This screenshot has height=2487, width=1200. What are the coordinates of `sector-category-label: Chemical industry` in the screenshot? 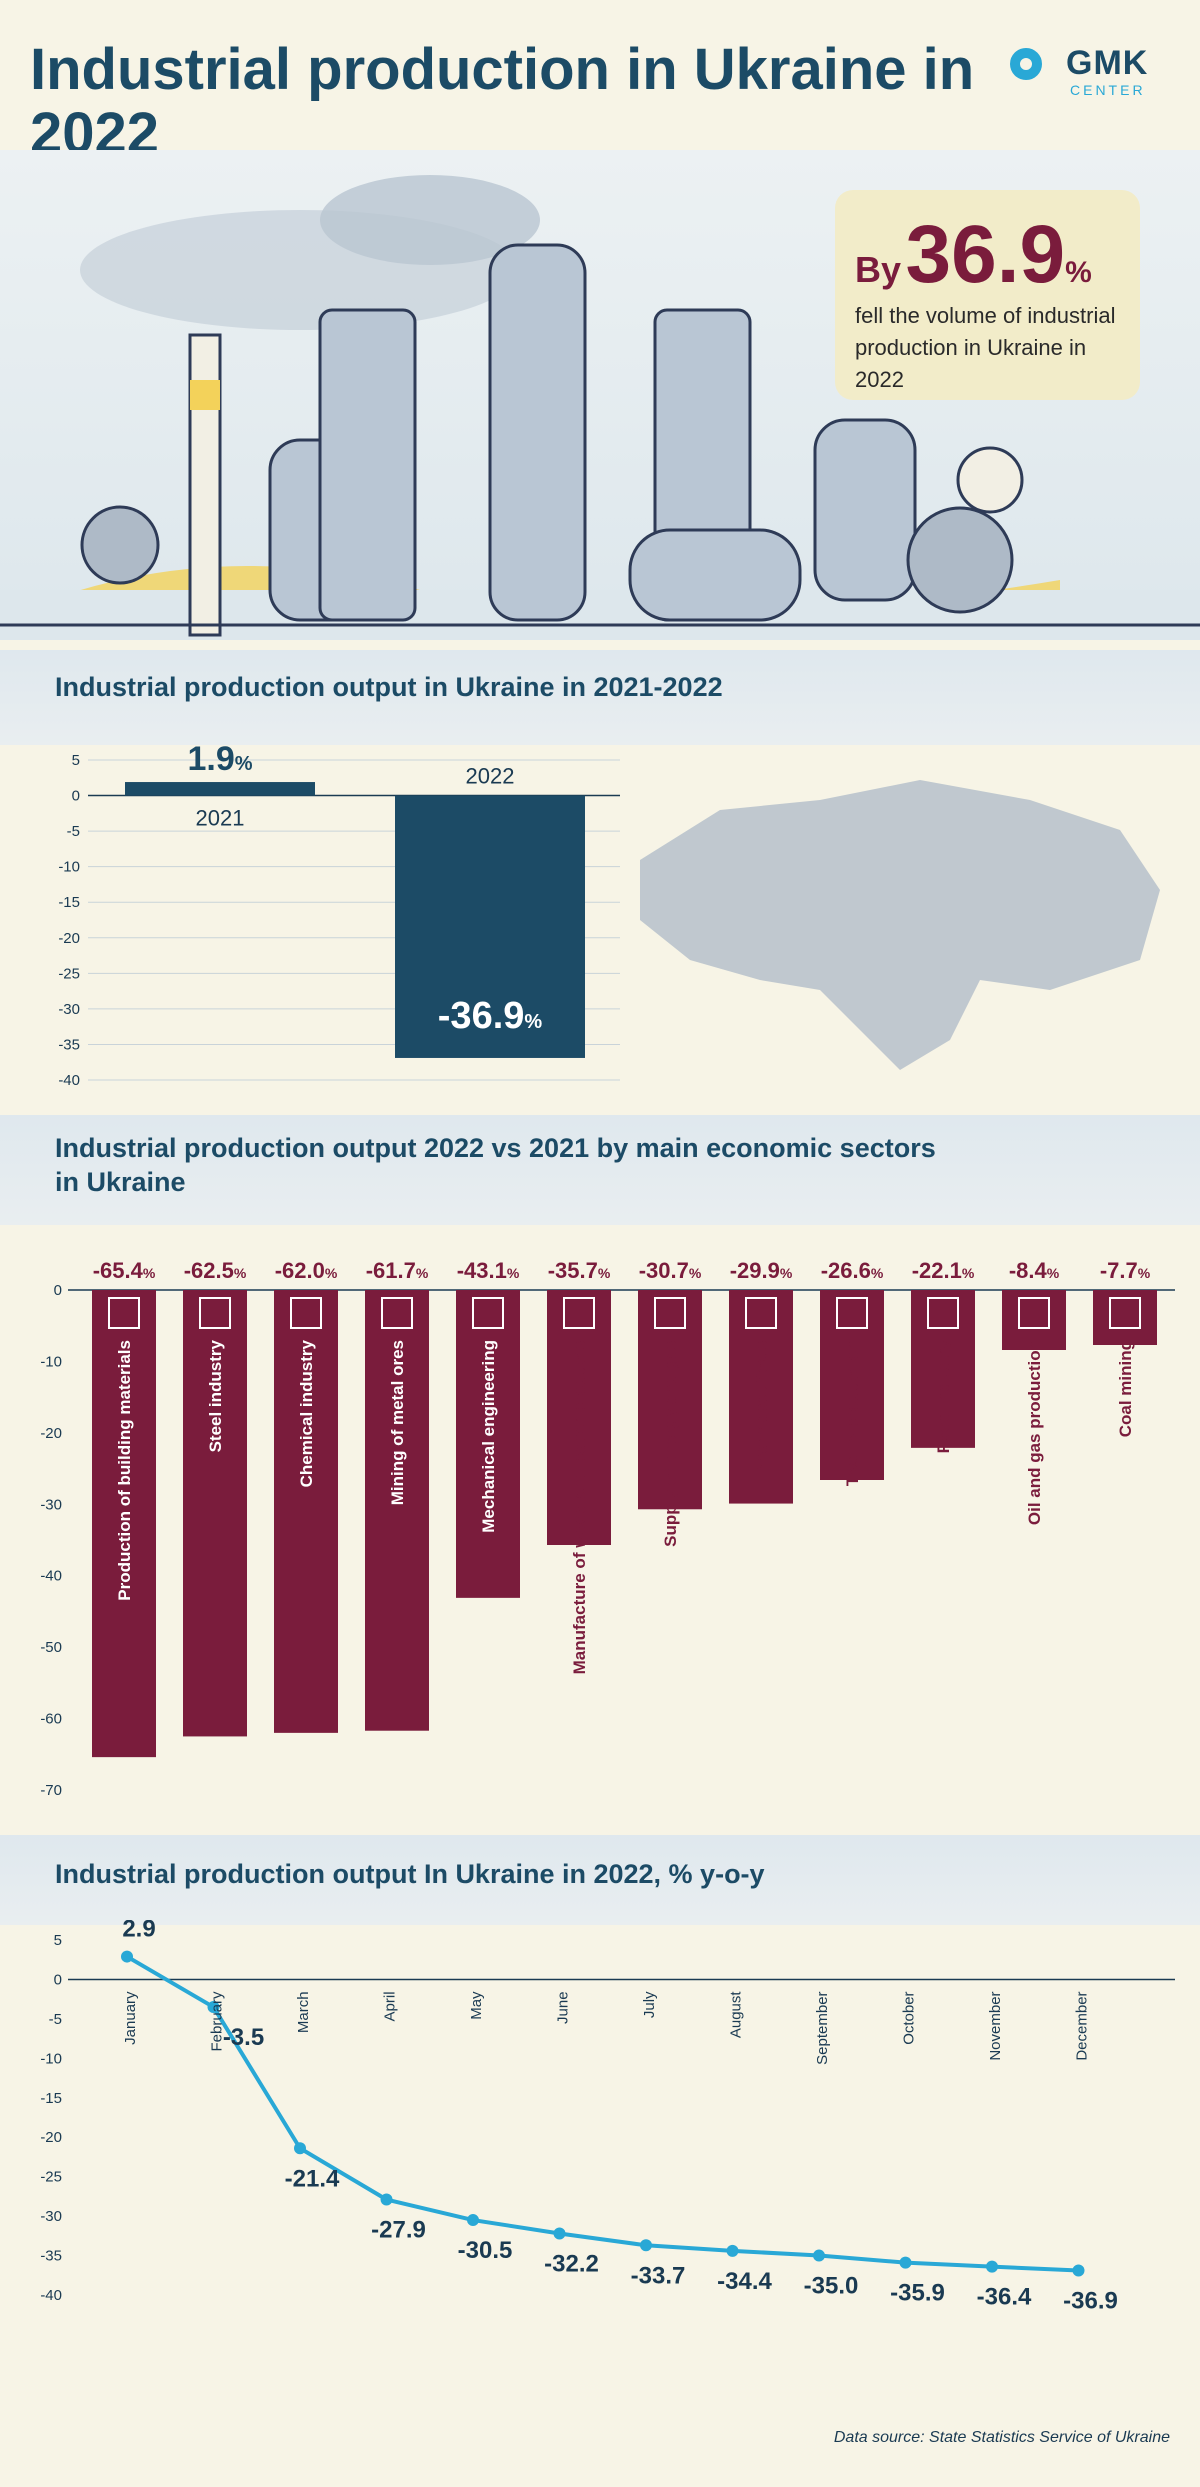 It's located at (306, 1413).